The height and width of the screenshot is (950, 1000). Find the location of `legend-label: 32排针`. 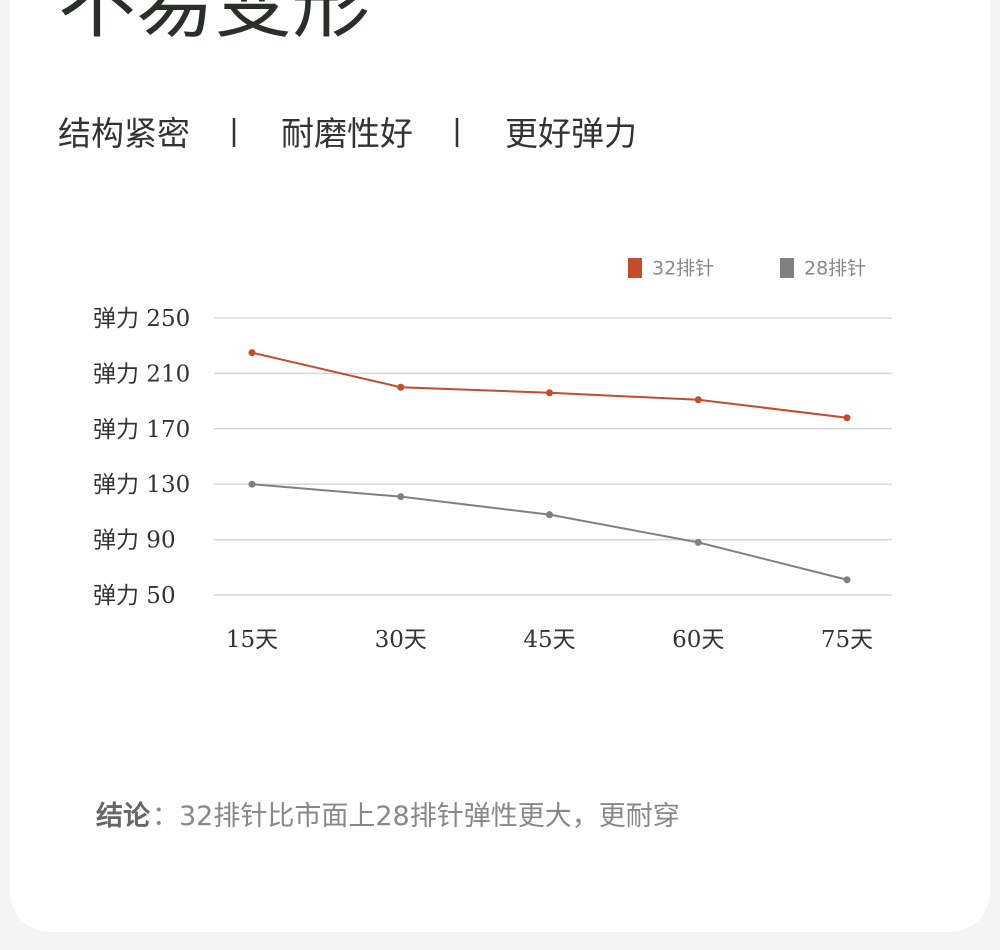

legend-label: 32排针 is located at coordinates (683, 269).